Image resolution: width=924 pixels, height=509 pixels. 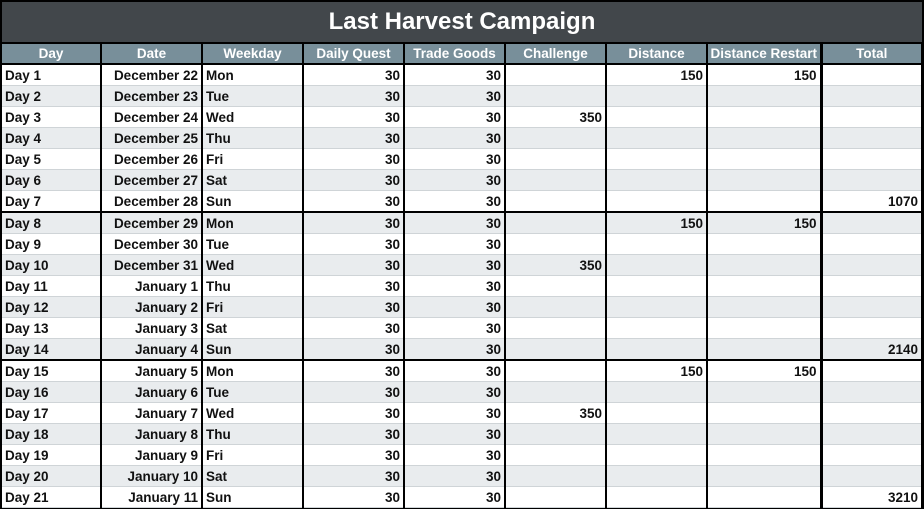 I want to click on cell-day: Day 2, so click(x=52, y=96).